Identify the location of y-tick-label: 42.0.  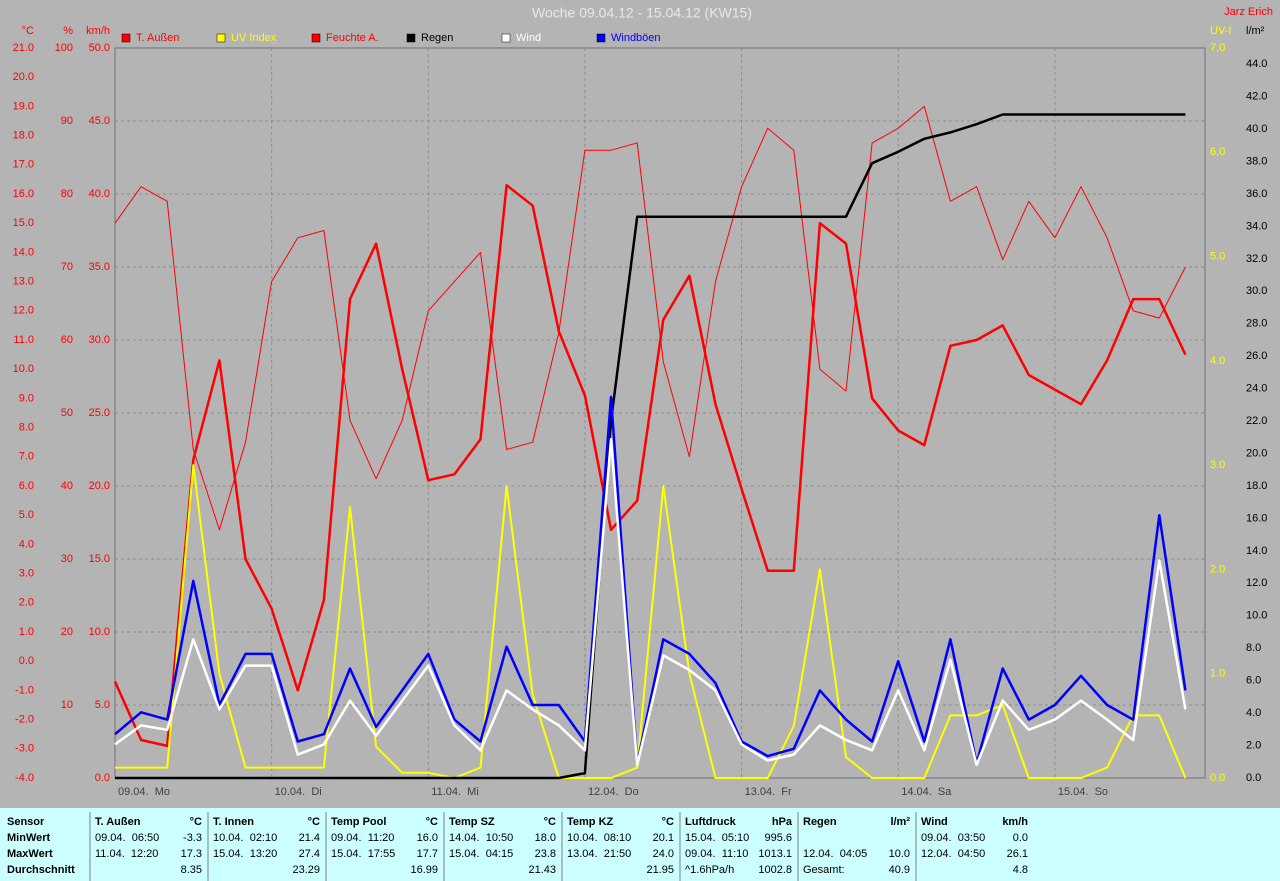
(1256, 97).